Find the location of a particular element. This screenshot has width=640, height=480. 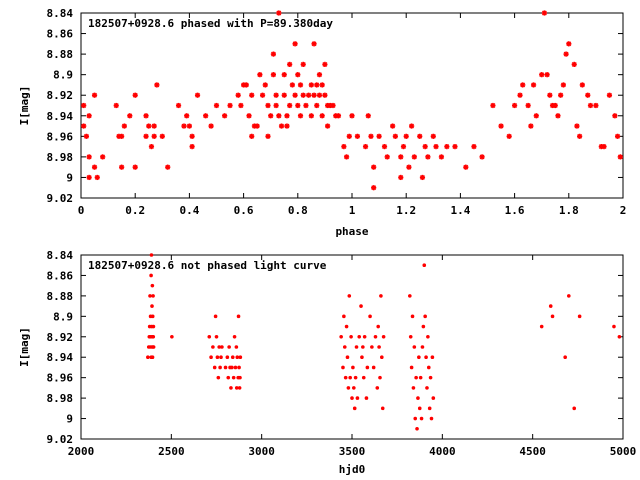

unphased-x-axis-label: hjd0 is located at coordinates (352, 469).